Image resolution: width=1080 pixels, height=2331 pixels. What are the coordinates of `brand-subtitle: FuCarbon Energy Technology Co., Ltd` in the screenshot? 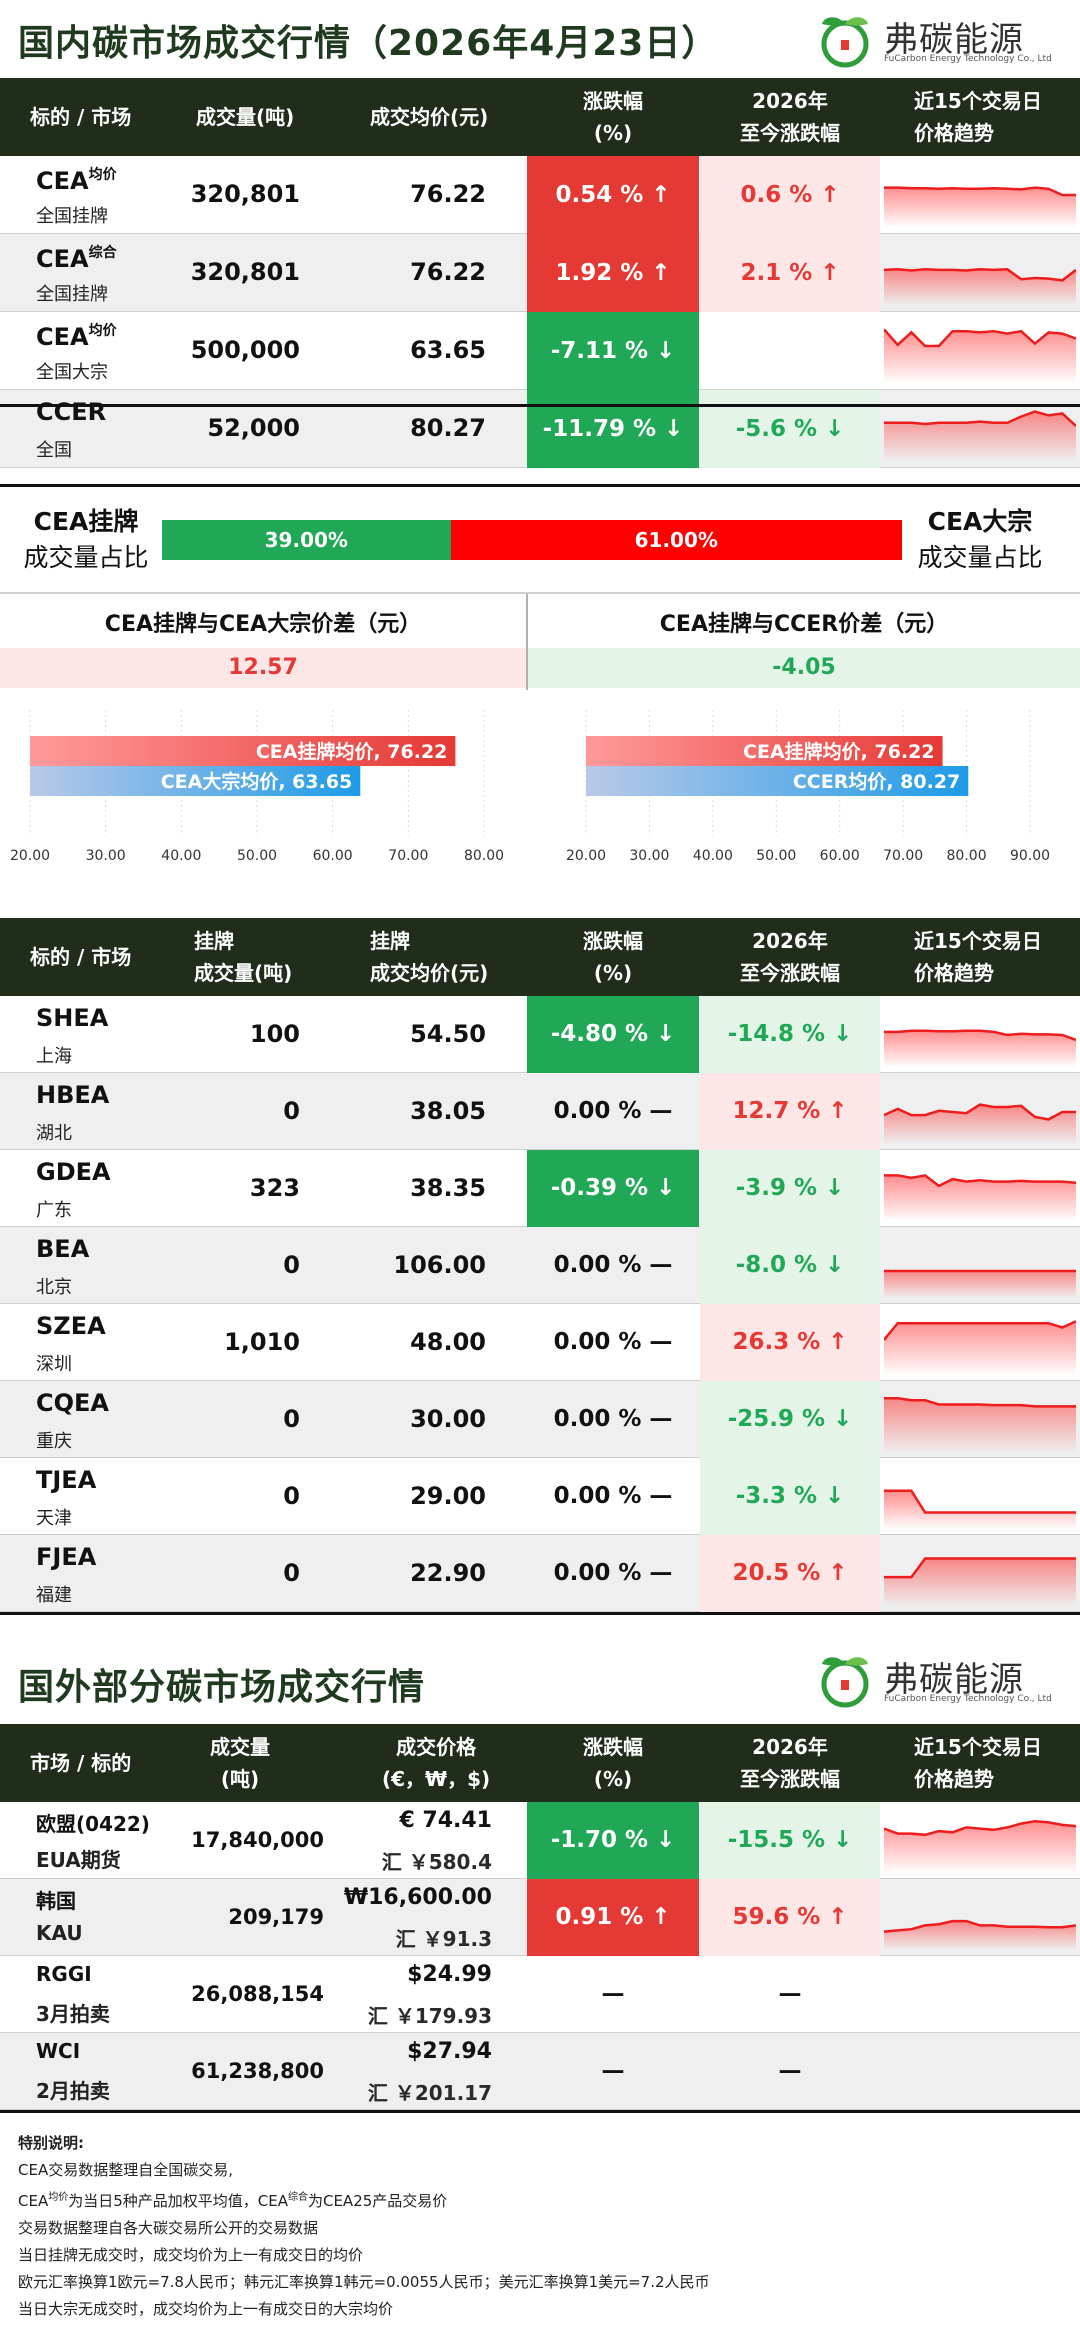 It's located at (968, 59).